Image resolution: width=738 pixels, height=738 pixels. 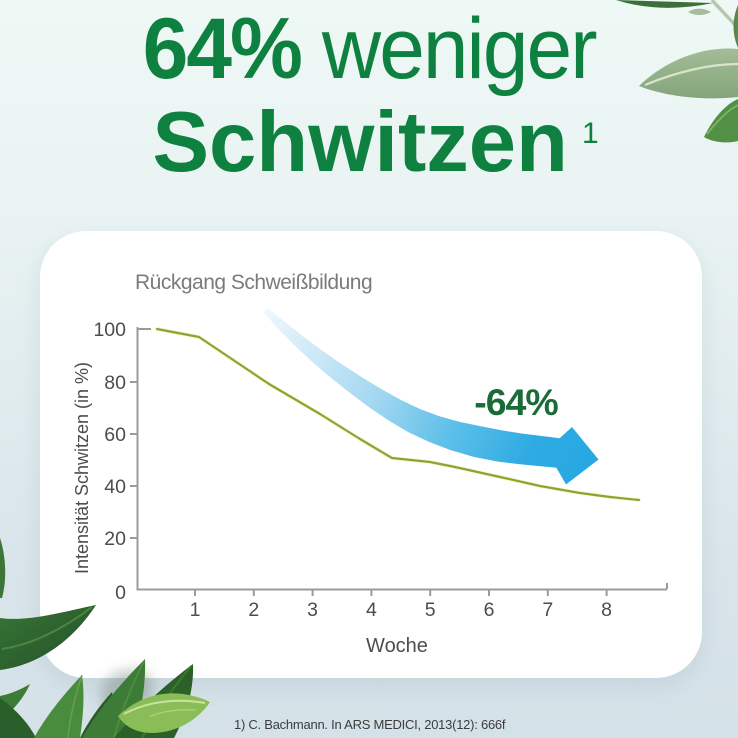 I want to click on svg-text: 4, so click(x=371, y=610).